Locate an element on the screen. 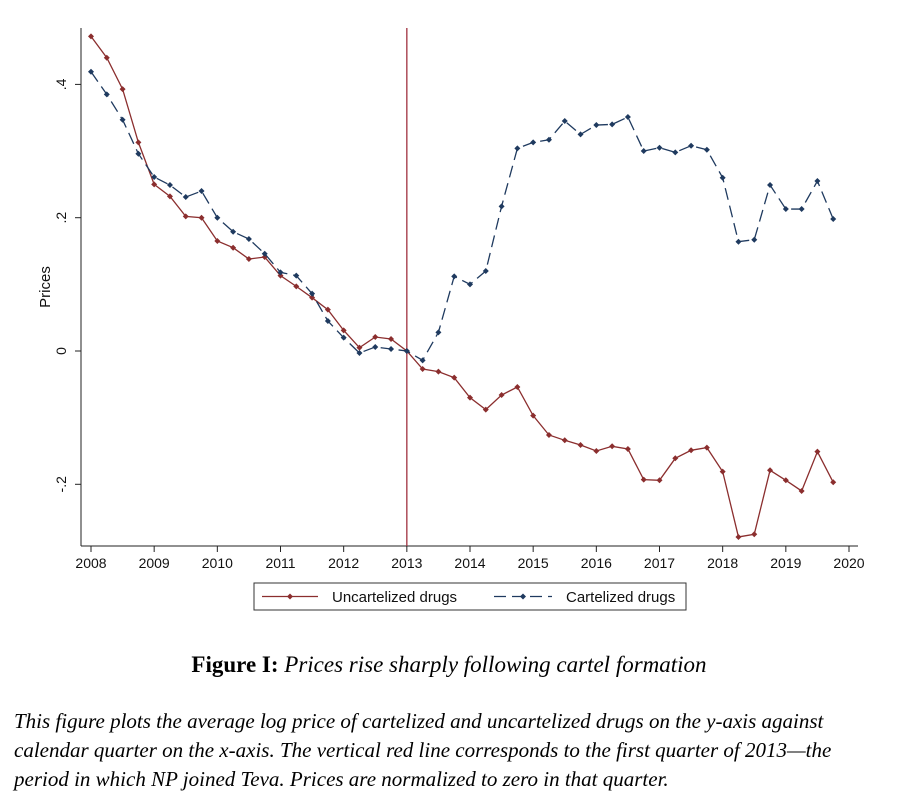 The width and height of the screenshot is (898, 810). x-tick-label: 2008 is located at coordinates (90, 563).